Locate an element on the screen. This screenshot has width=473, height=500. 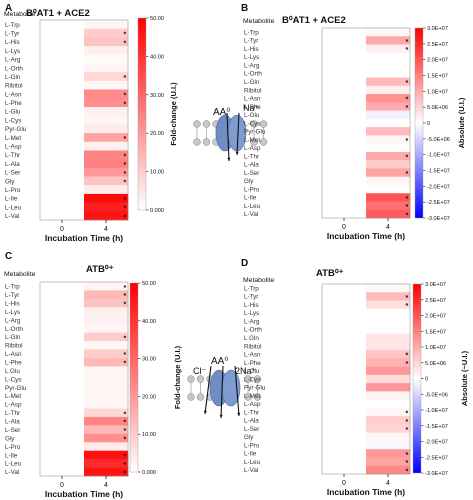
colorbar-tick-label: 10.00 is located at coordinates (149, 435).